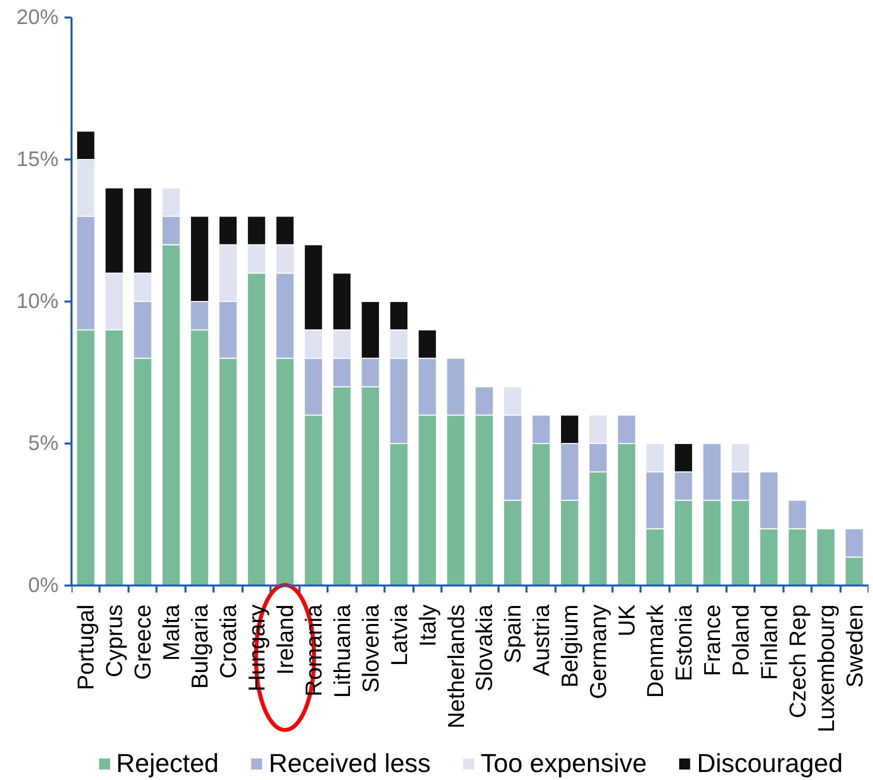 The image size is (873, 780). Describe the element at coordinates (711, 640) in the screenshot. I see `x-tick-label: France` at that location.